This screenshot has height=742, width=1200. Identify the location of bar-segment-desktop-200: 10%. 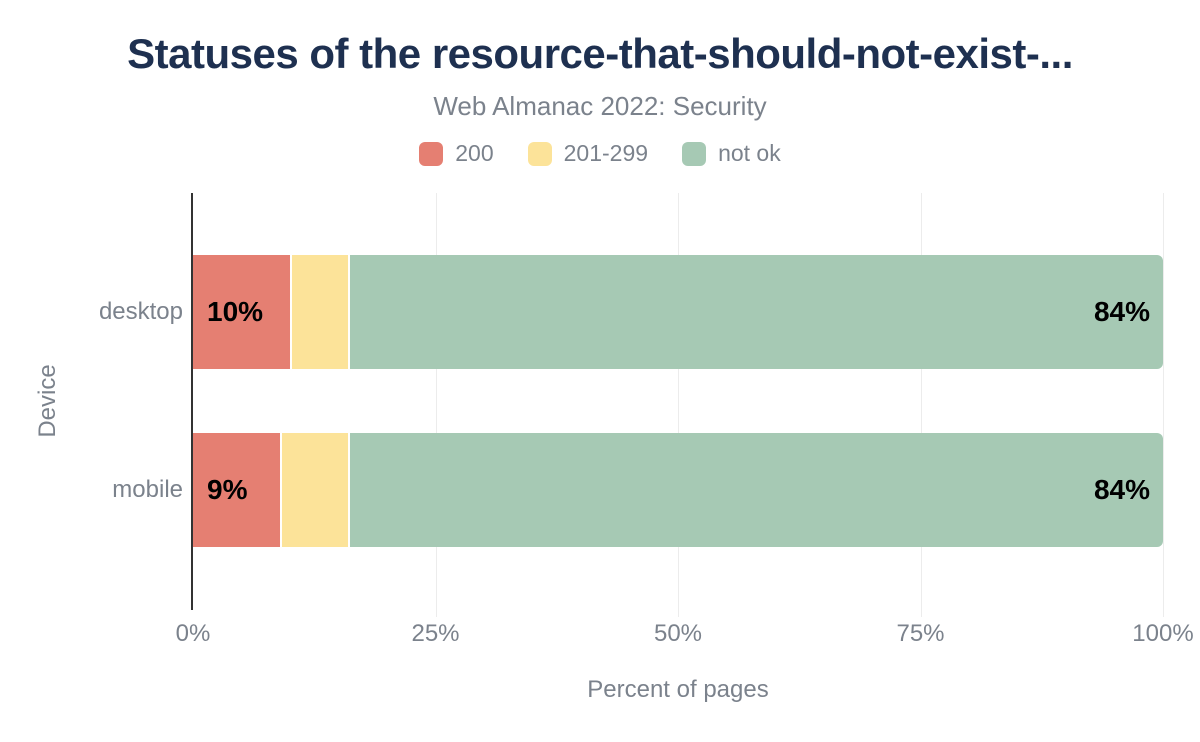
(241, 312).